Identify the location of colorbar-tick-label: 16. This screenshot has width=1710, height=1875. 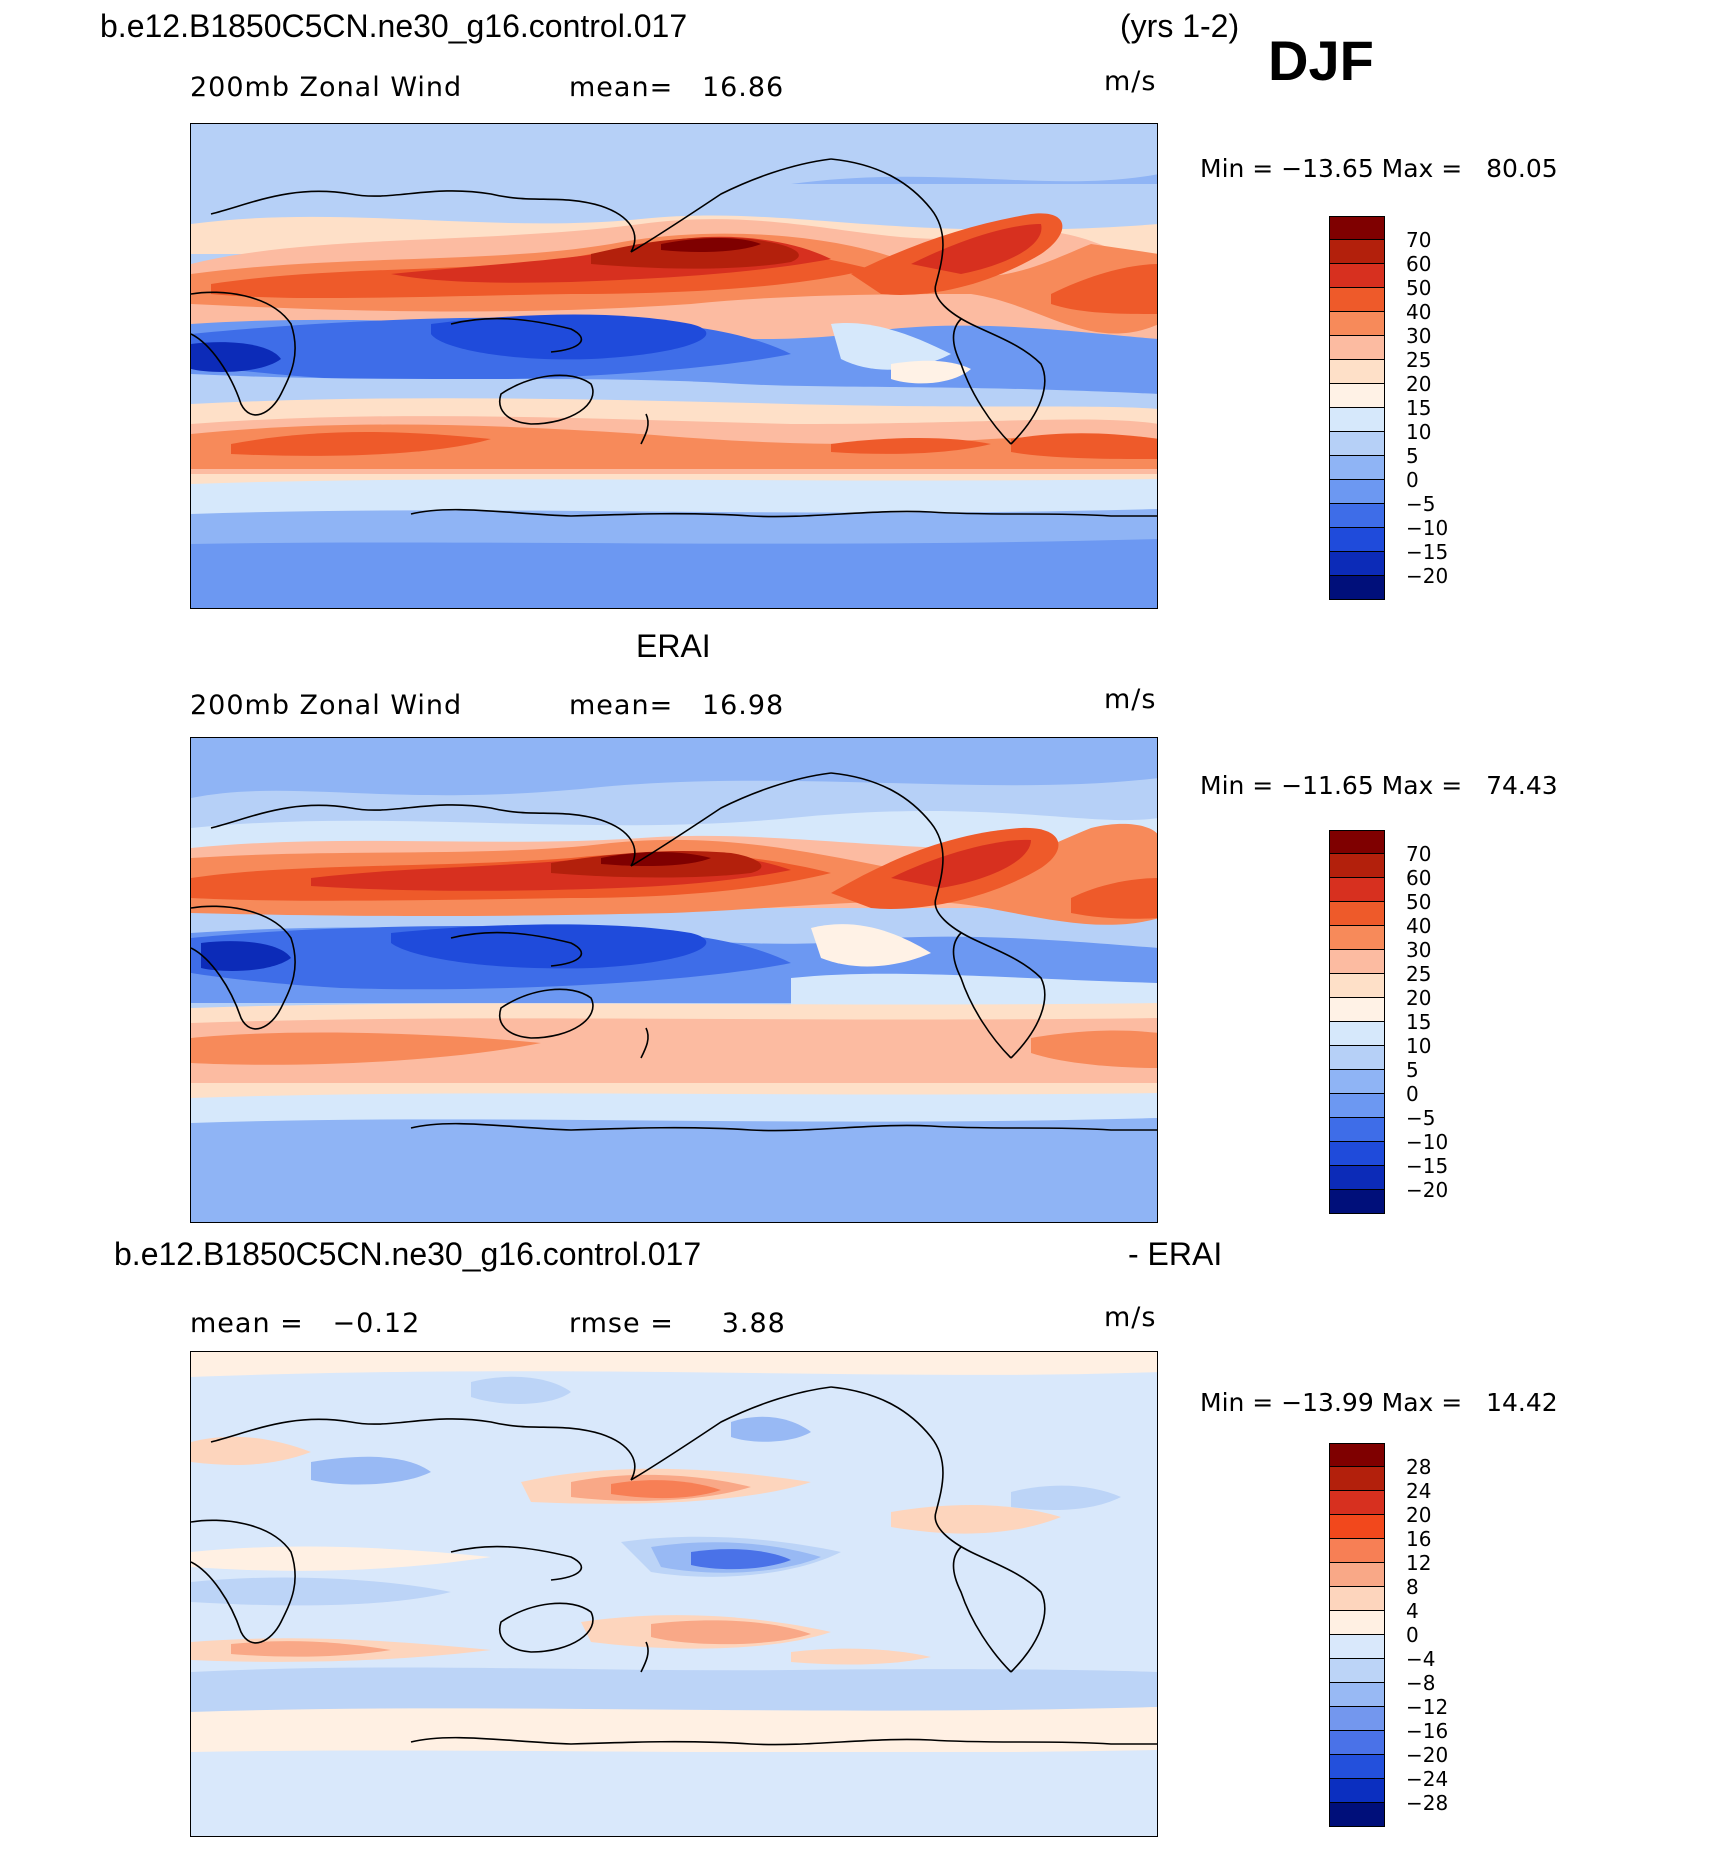
(1419, 1539).